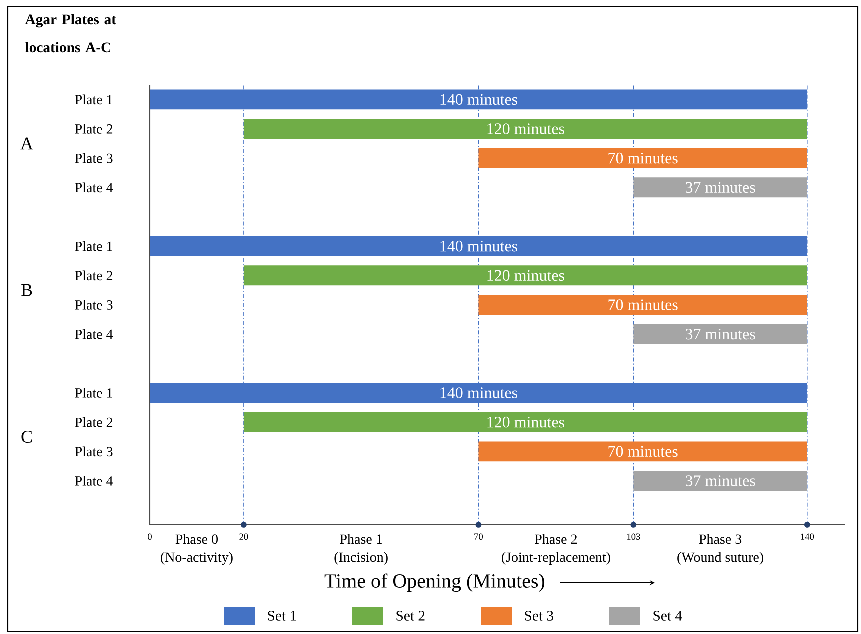 The width and height of the screenshot is (861, 634). Describe the element at coordinates (479, 537) in the screenshot. I see `x-tick-label: 70` at that location.